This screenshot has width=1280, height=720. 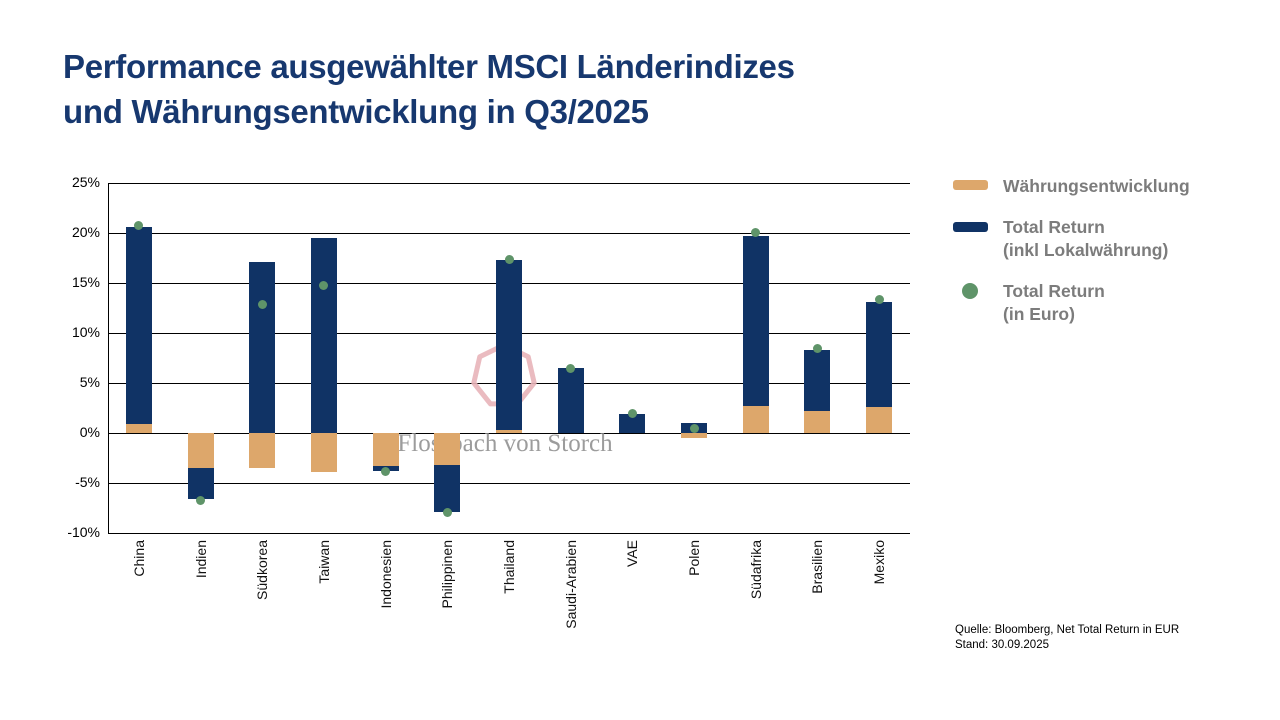 I want to click on legend-item-total-return-euro: Total Return (in Euro), so click(x=1029, y=303).